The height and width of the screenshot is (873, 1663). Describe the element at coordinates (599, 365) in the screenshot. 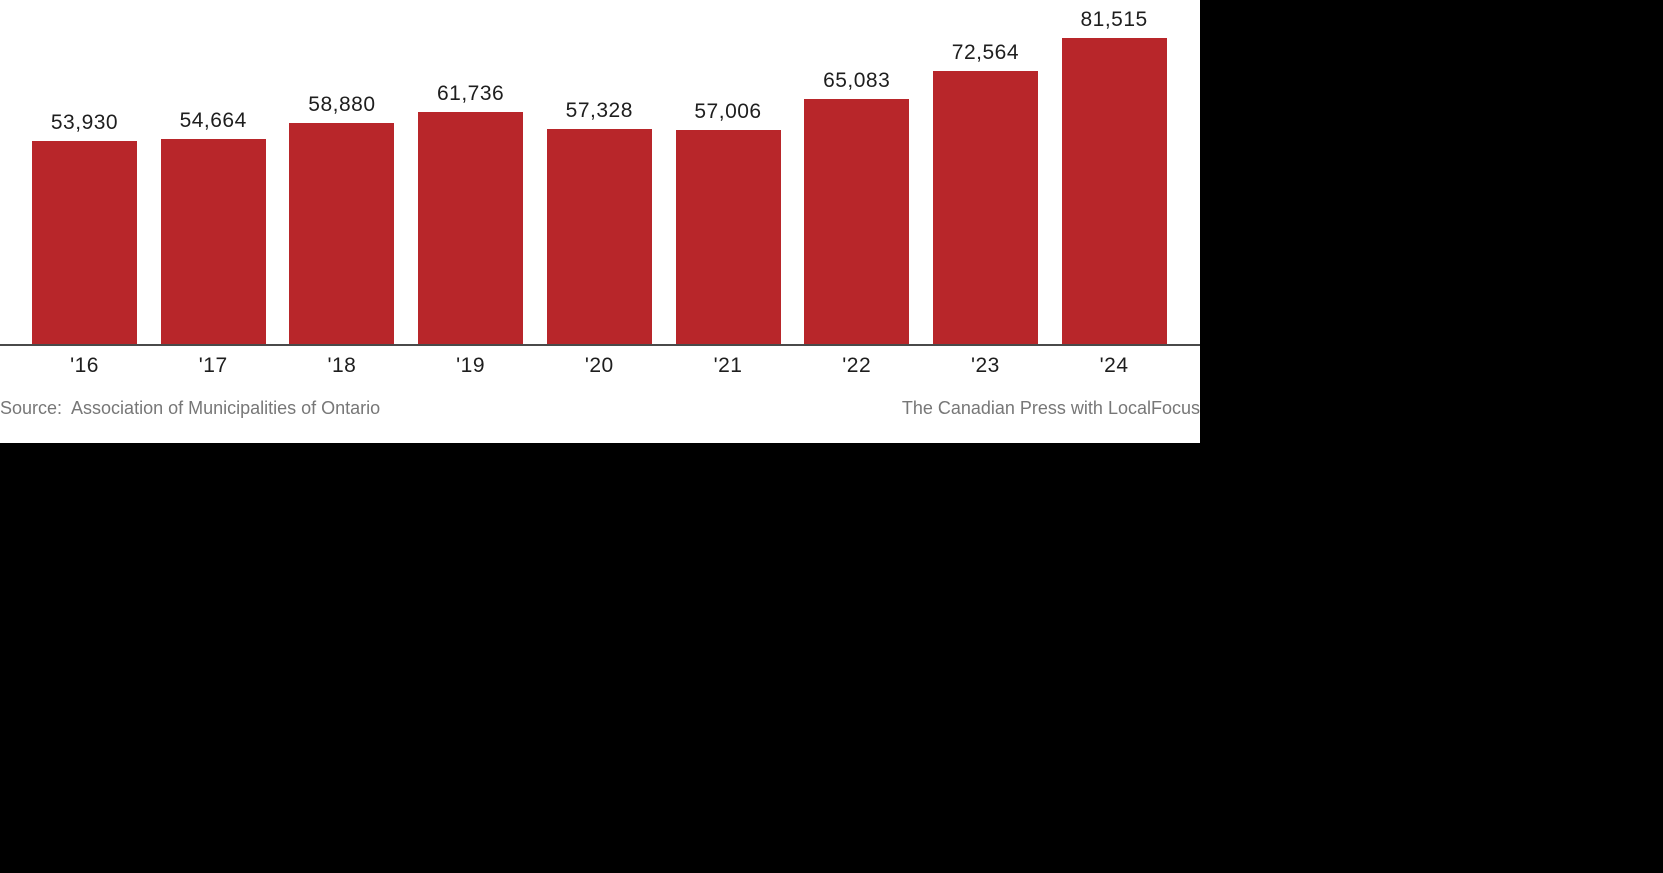

I see `x-tick-label: '20` at that location.